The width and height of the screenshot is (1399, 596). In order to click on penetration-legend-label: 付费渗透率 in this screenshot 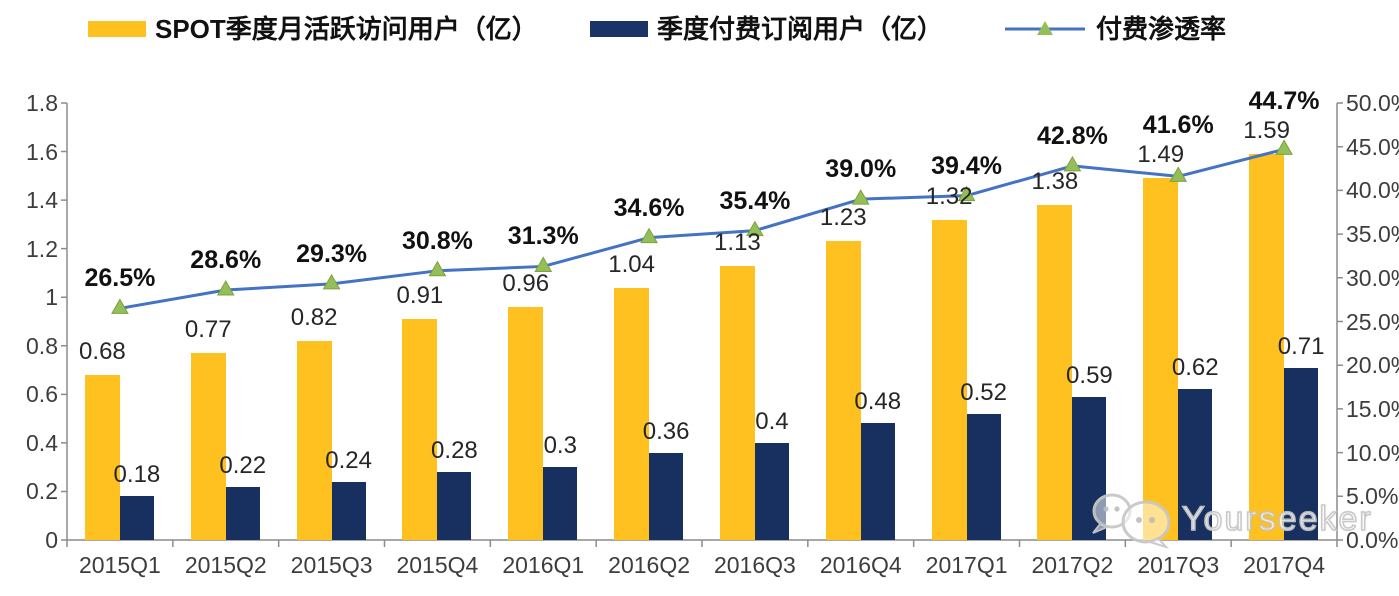, I will do `click(1161, 29)`.